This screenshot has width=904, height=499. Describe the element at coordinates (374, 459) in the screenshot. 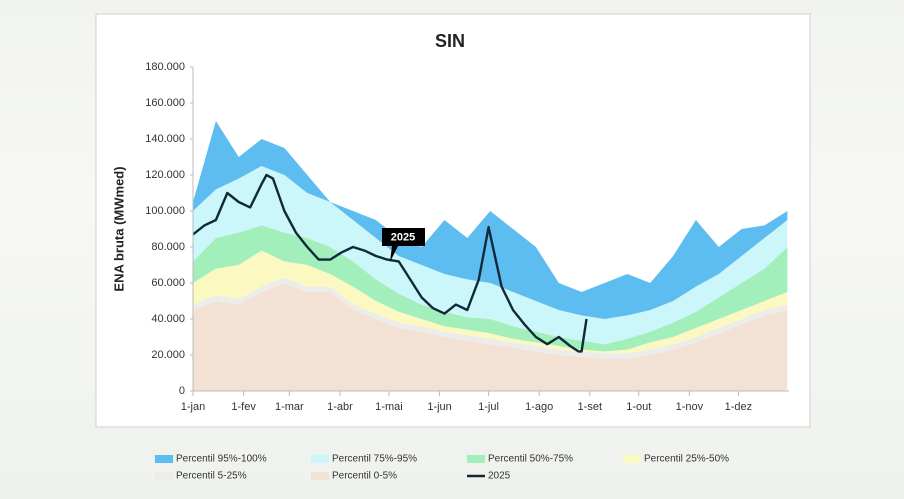

I see `legend-label: Percentil 75%-95%` at that location.